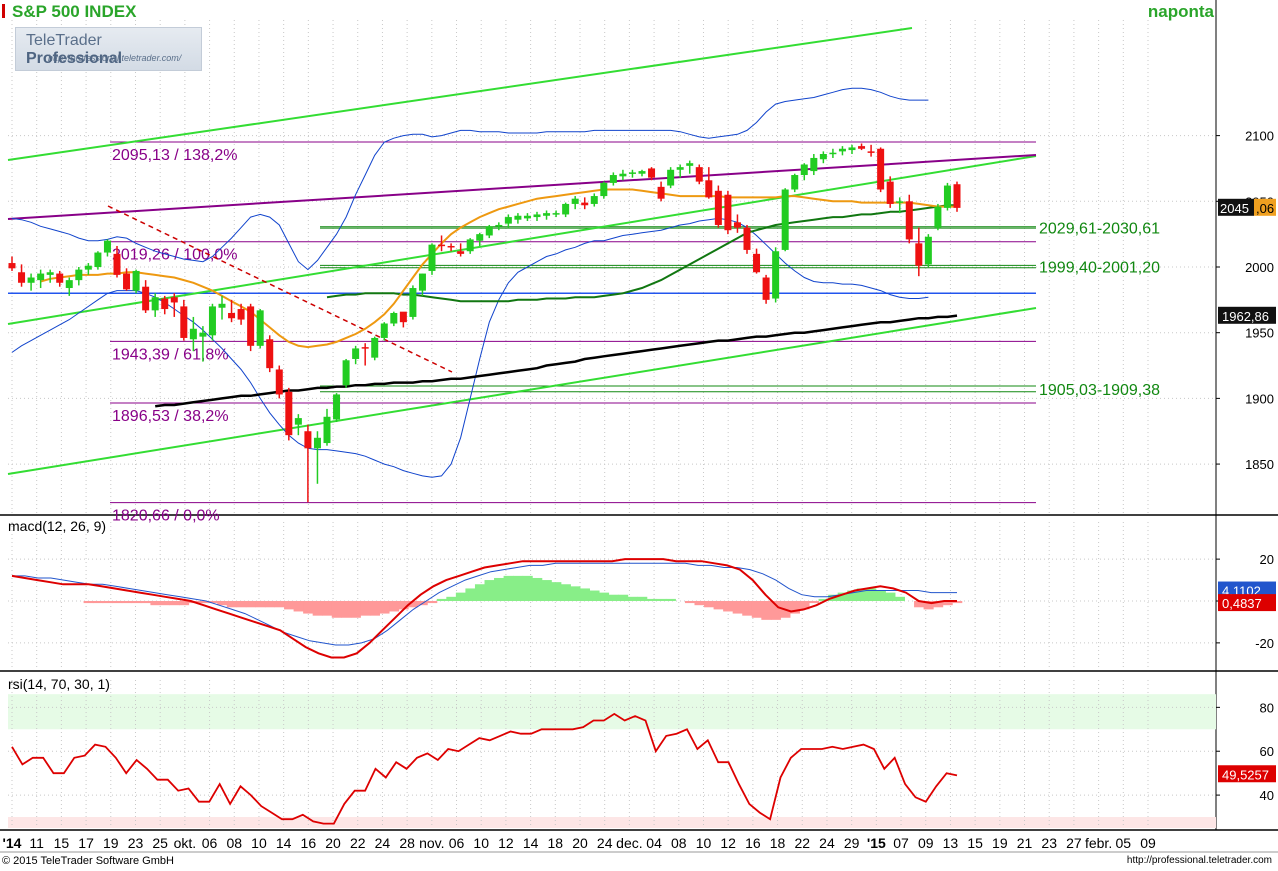 This screenshot has height=871, width=1278. What do you see at coordinates (679, 843) in the screenshot?
I see `date-axis-label: 08` at bounding box center [679, 843].